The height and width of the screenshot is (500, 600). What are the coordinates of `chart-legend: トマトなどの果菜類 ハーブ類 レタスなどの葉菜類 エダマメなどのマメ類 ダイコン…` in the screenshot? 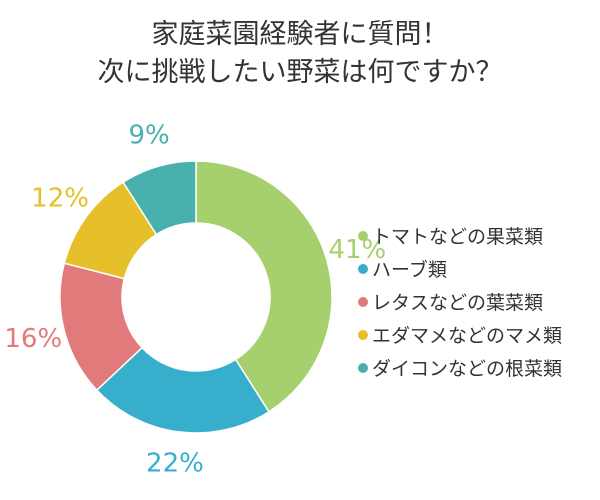 It's located at (460, 301).